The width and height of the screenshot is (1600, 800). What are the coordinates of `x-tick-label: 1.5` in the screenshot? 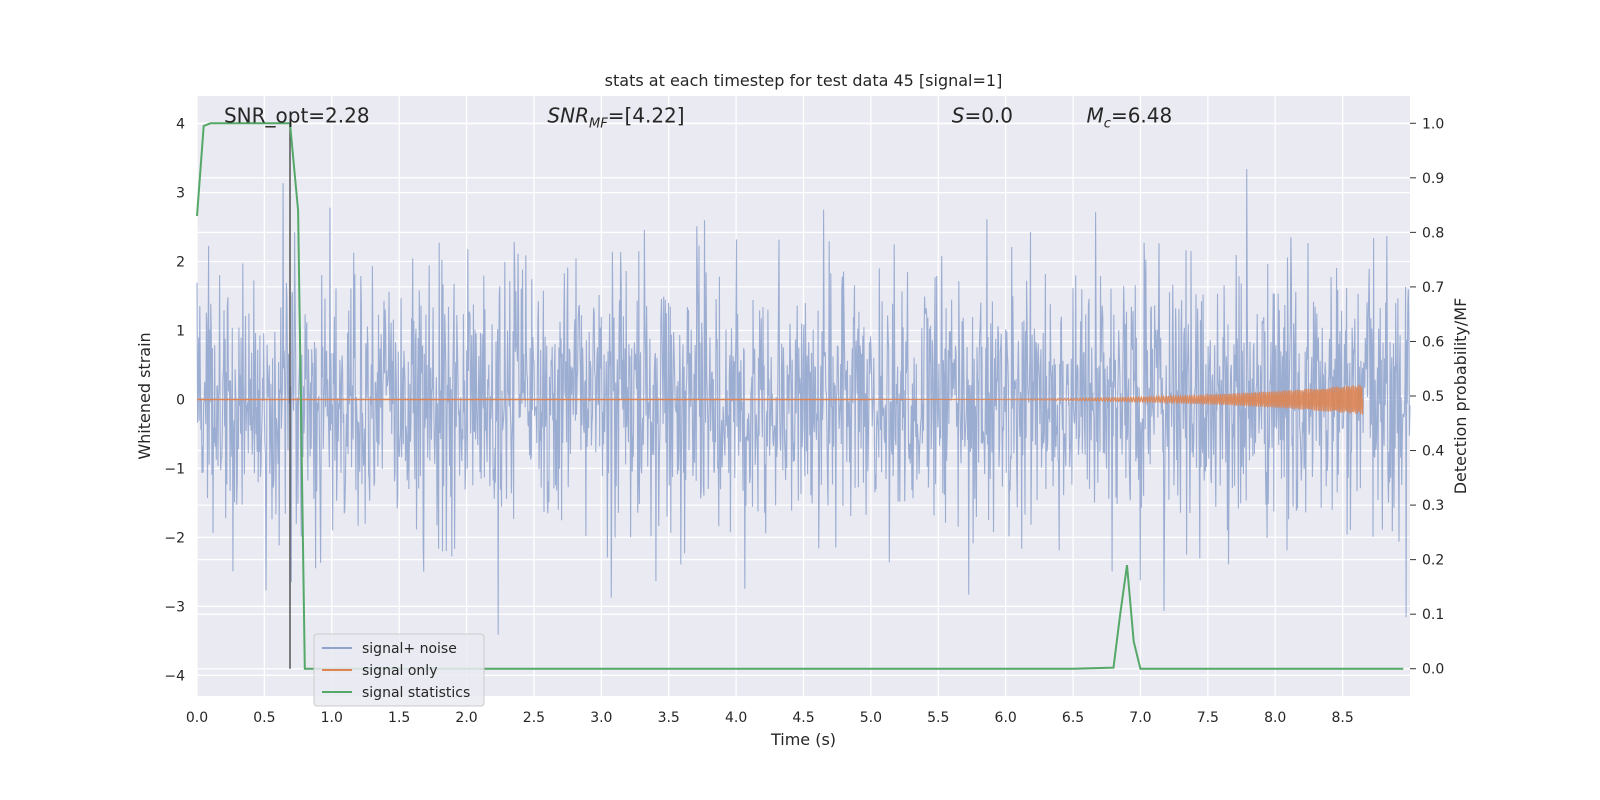 It's located at (399, 718).